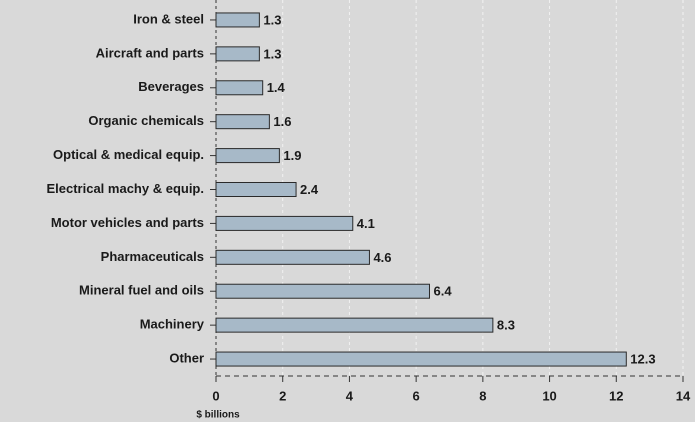 Image resolution: width=695 pixels, height=422 pixels. What do you see at coordinates (276, 87) in the screenshot?
I see `data-label: 1.4` at bounding box center [276, 87].